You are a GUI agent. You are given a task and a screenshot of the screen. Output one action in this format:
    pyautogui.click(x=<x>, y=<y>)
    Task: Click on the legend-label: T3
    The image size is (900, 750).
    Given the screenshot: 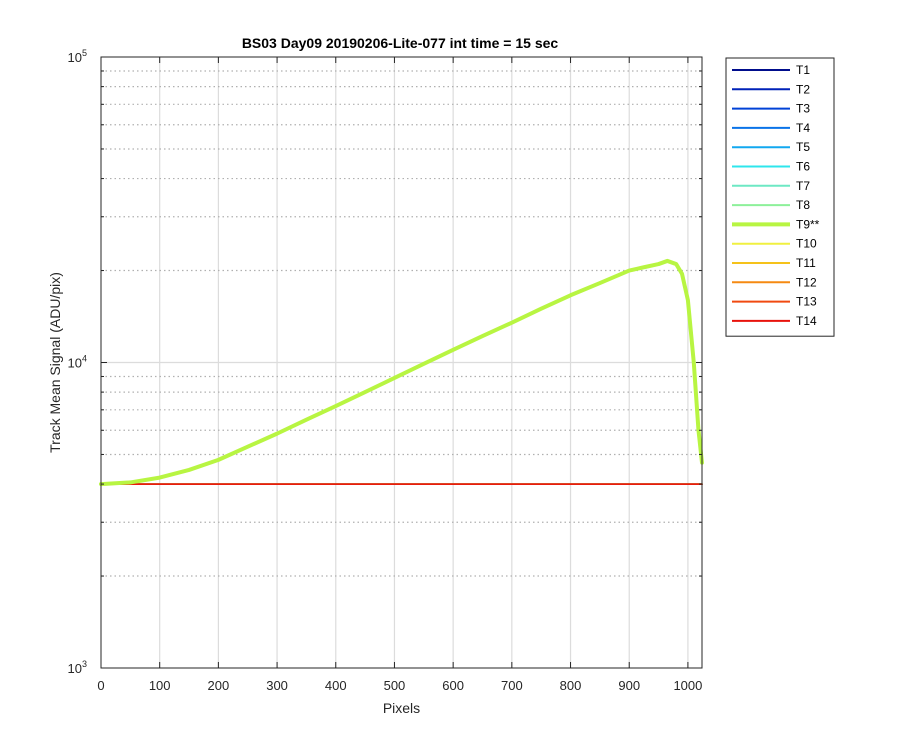 What is the action you would take?
    pyautogui.click(x=803, y=109)
    